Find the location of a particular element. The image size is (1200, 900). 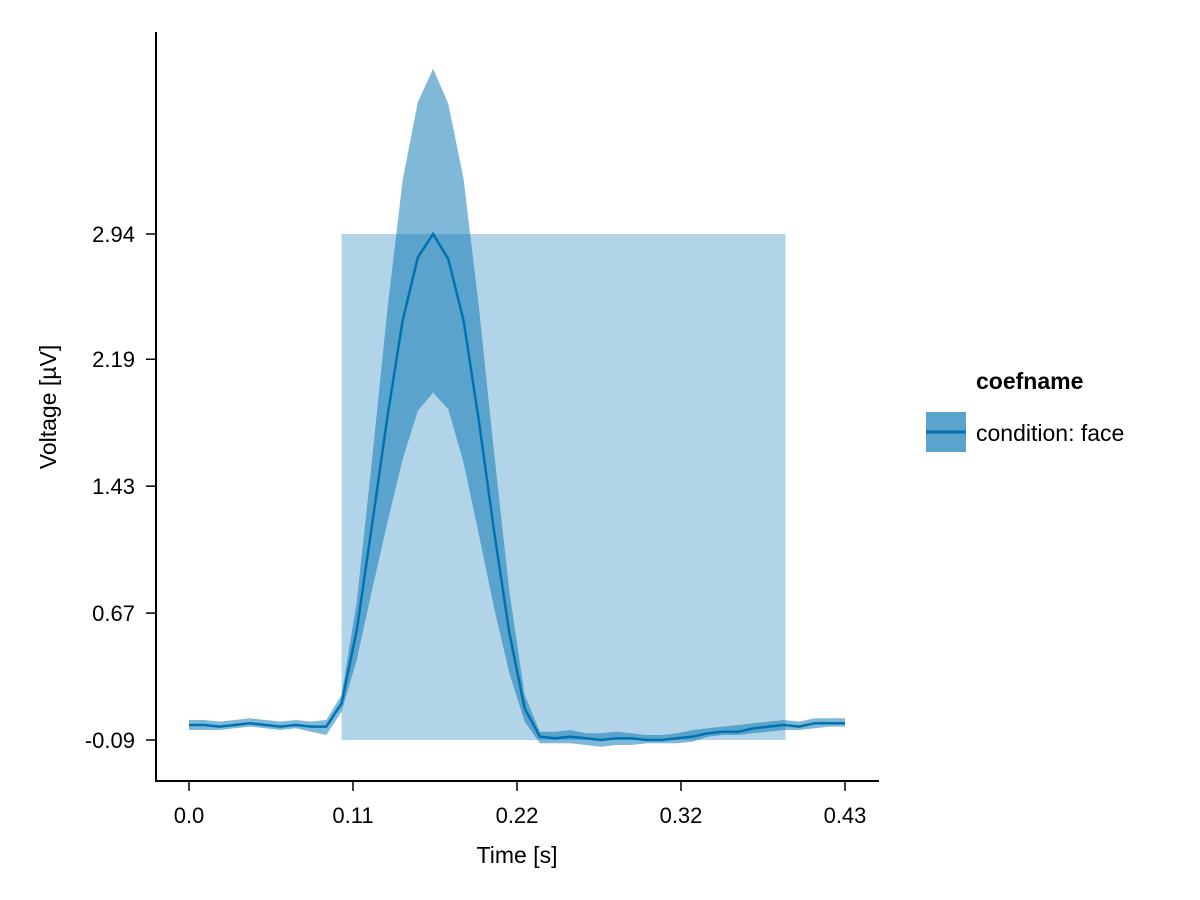

x-tick-label: 0.0 is located at coordinates (189, 815).